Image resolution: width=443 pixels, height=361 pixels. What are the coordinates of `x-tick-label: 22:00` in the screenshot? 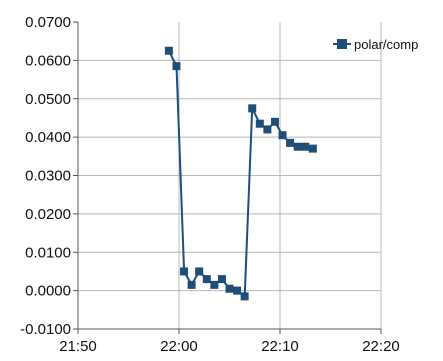 It's located at (179, 346).